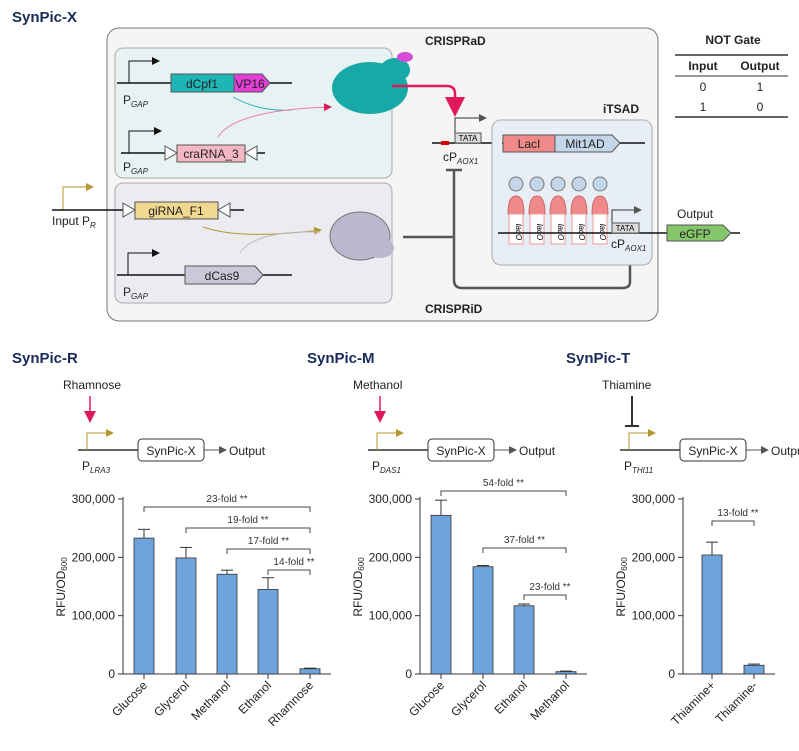 Image resolution: width=799 pixels, height=751 pixels. Describe the element at coordinates (700, 426) in the screenshot. I see `circuit-thiamine: Thiamine SynPic-X Output PTHI11` at that location.